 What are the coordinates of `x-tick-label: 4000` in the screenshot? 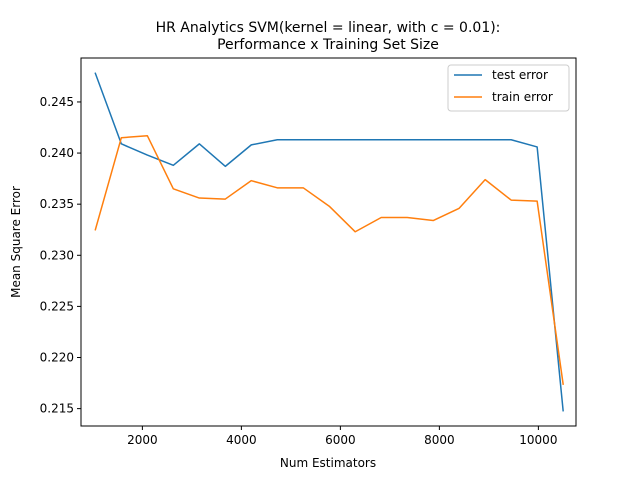 It's located at (241, 440).